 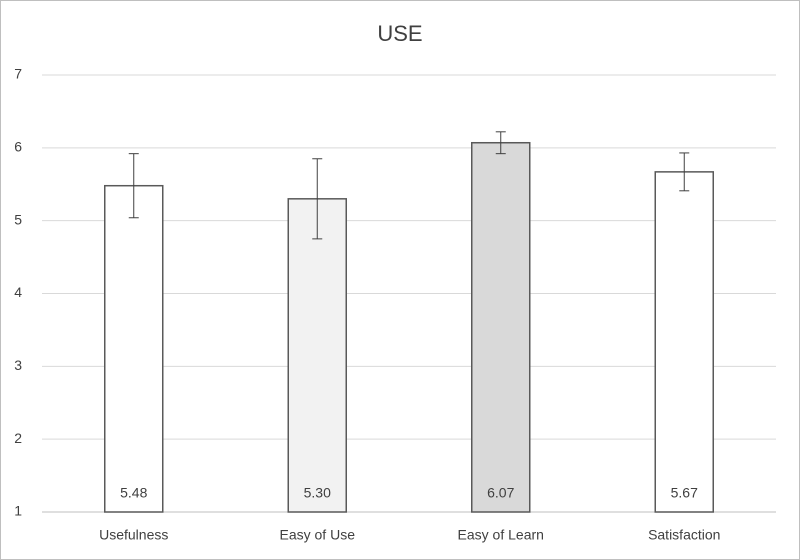 What do you see at coordinates (18, 365) in the screenshot?
I see `y-tick-label: 3` at bounding box center [18, 365].